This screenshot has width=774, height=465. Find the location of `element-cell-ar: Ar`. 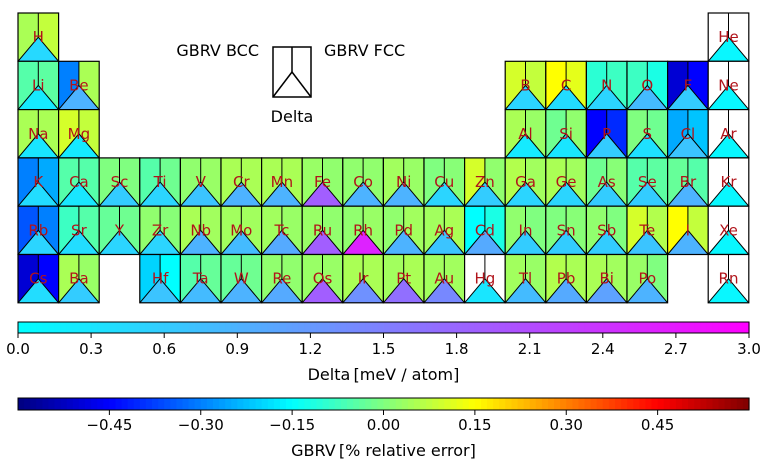

element-cell-ar: Ar is located at coordinates (728, 133).